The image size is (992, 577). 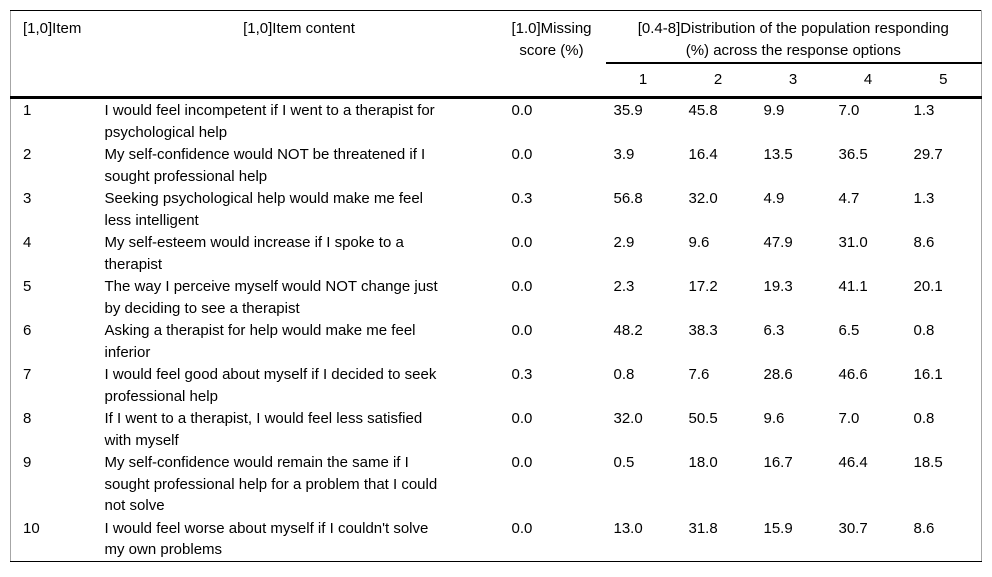 I want to click on response-option-1-cell: 35.9, so click(x=628, y=110).